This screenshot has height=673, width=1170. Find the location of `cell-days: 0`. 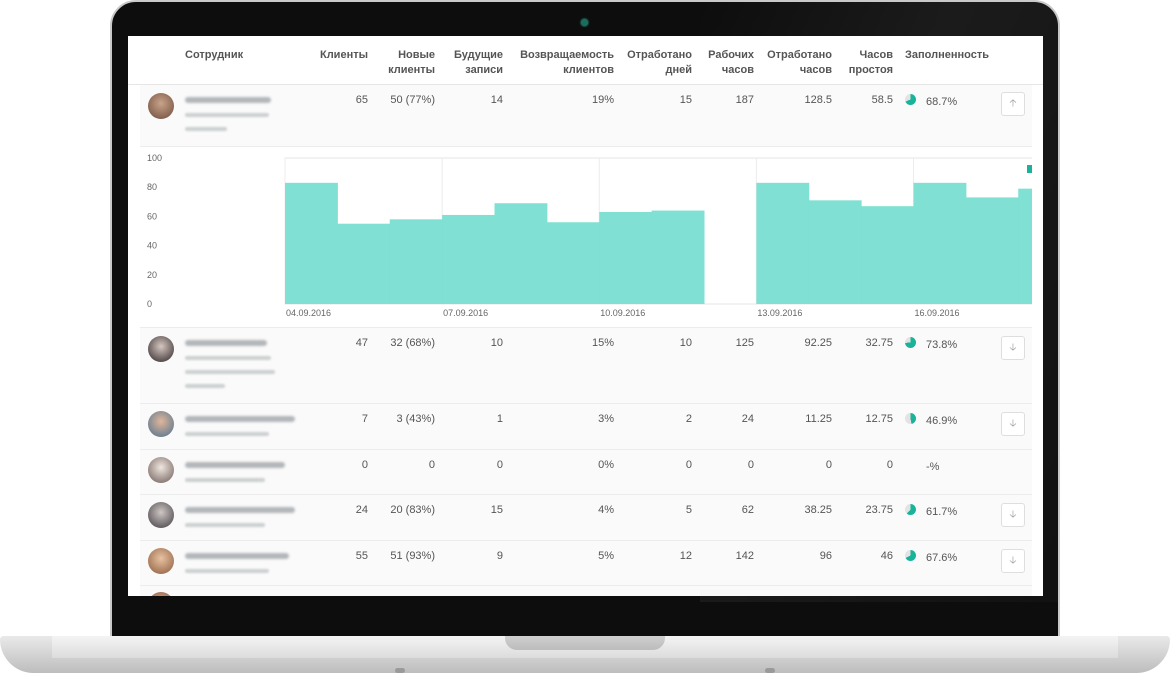

cell-days: 0 is located at coordinates (688, 465).